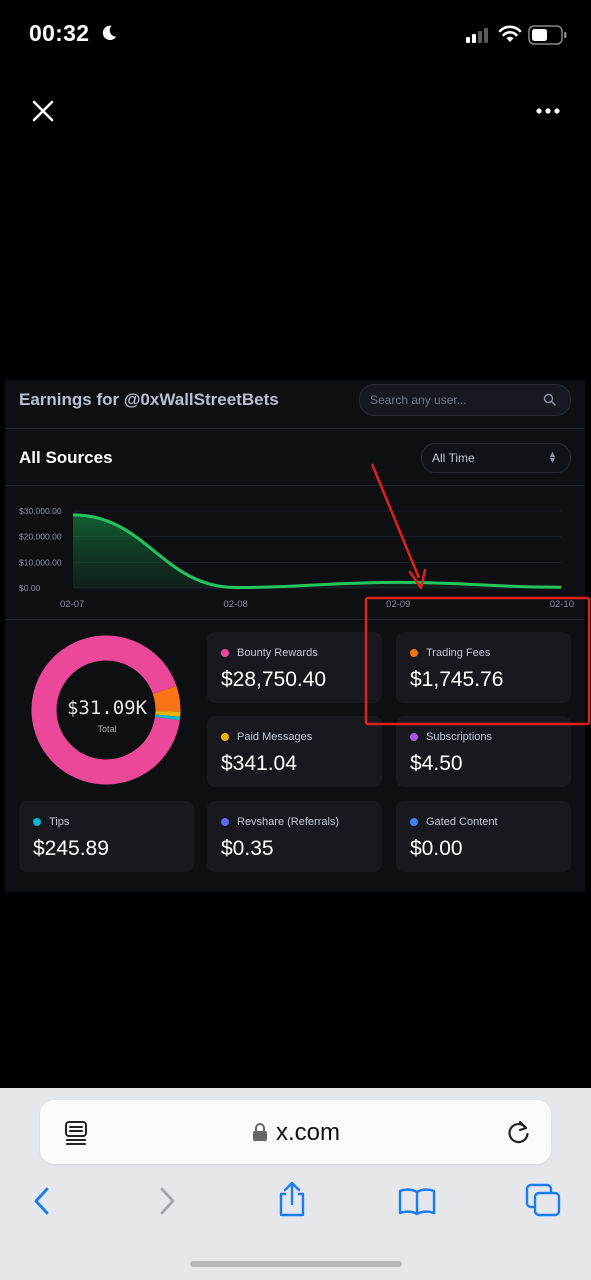 Image resolution: width=591 pixels, height=1280 pixels. Describe the element at coordinates (496, 458) in the screenshot. I see `time-filter-select` at that location.